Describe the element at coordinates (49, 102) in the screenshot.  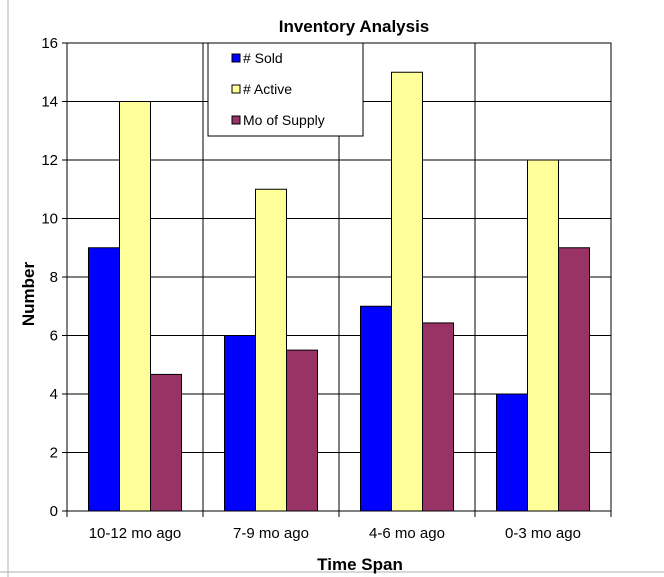
I see `y-tick-label: 14` at that location.